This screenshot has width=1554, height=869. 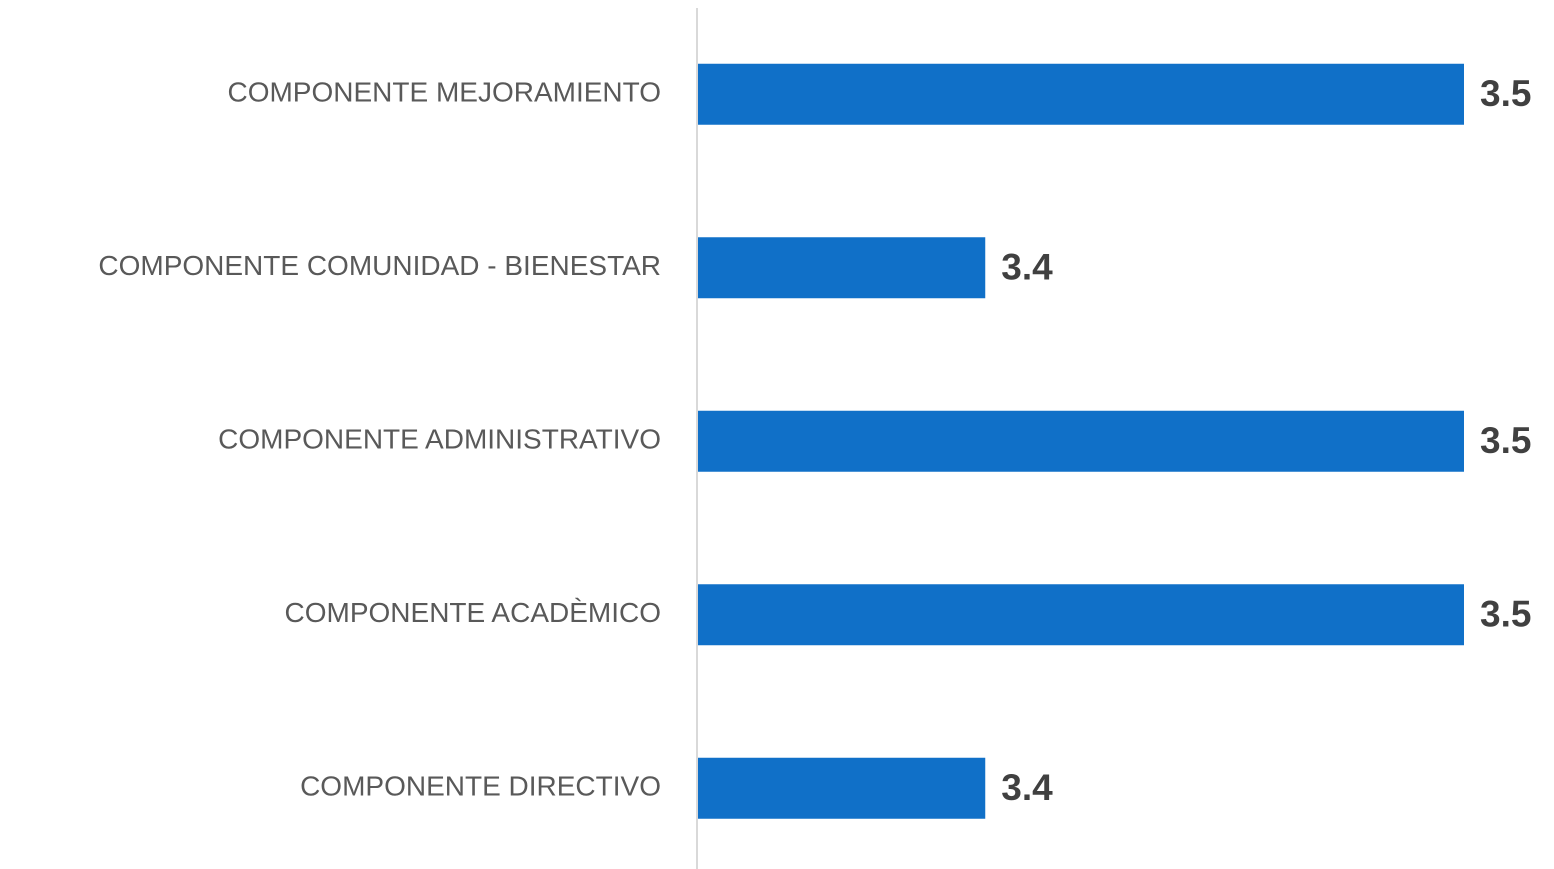 I want to click on y-tick-label: COMPONENTE COMUNIDAD - BIENESTAR, so click(x=379, y=265).